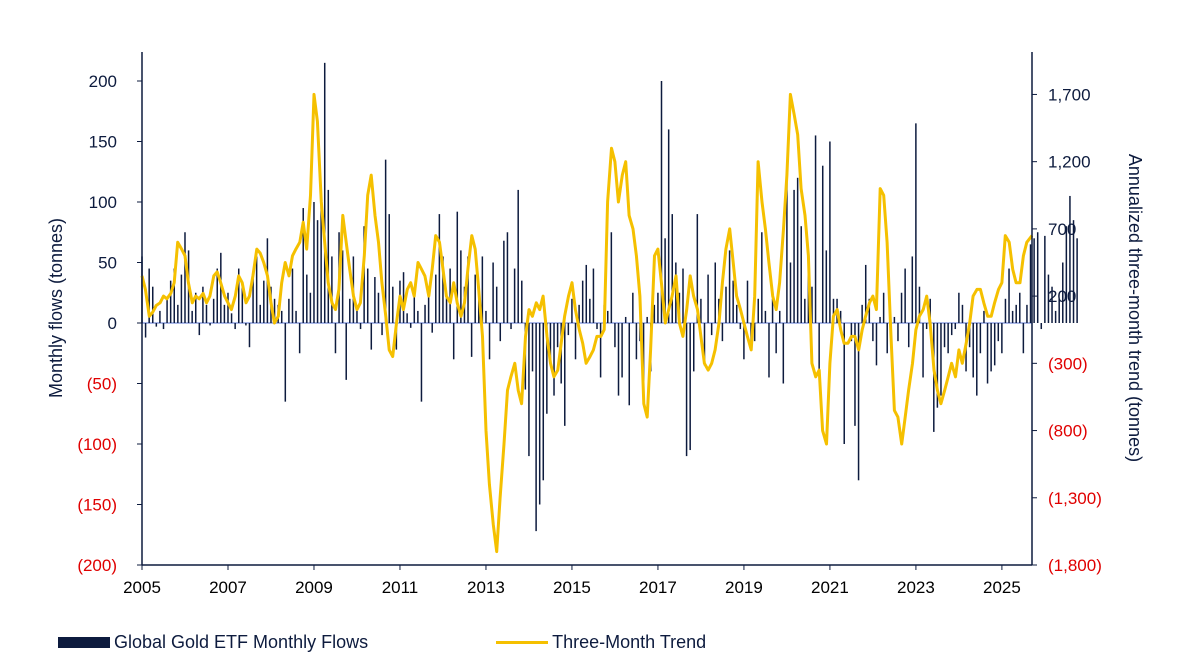 Image resolution: width=1198 pixels, height=672 pixels. What do you see at coordinates (572, 587) in the screenshot?
I see `x-tick-label: 2015` at bounding box center [572, 587].